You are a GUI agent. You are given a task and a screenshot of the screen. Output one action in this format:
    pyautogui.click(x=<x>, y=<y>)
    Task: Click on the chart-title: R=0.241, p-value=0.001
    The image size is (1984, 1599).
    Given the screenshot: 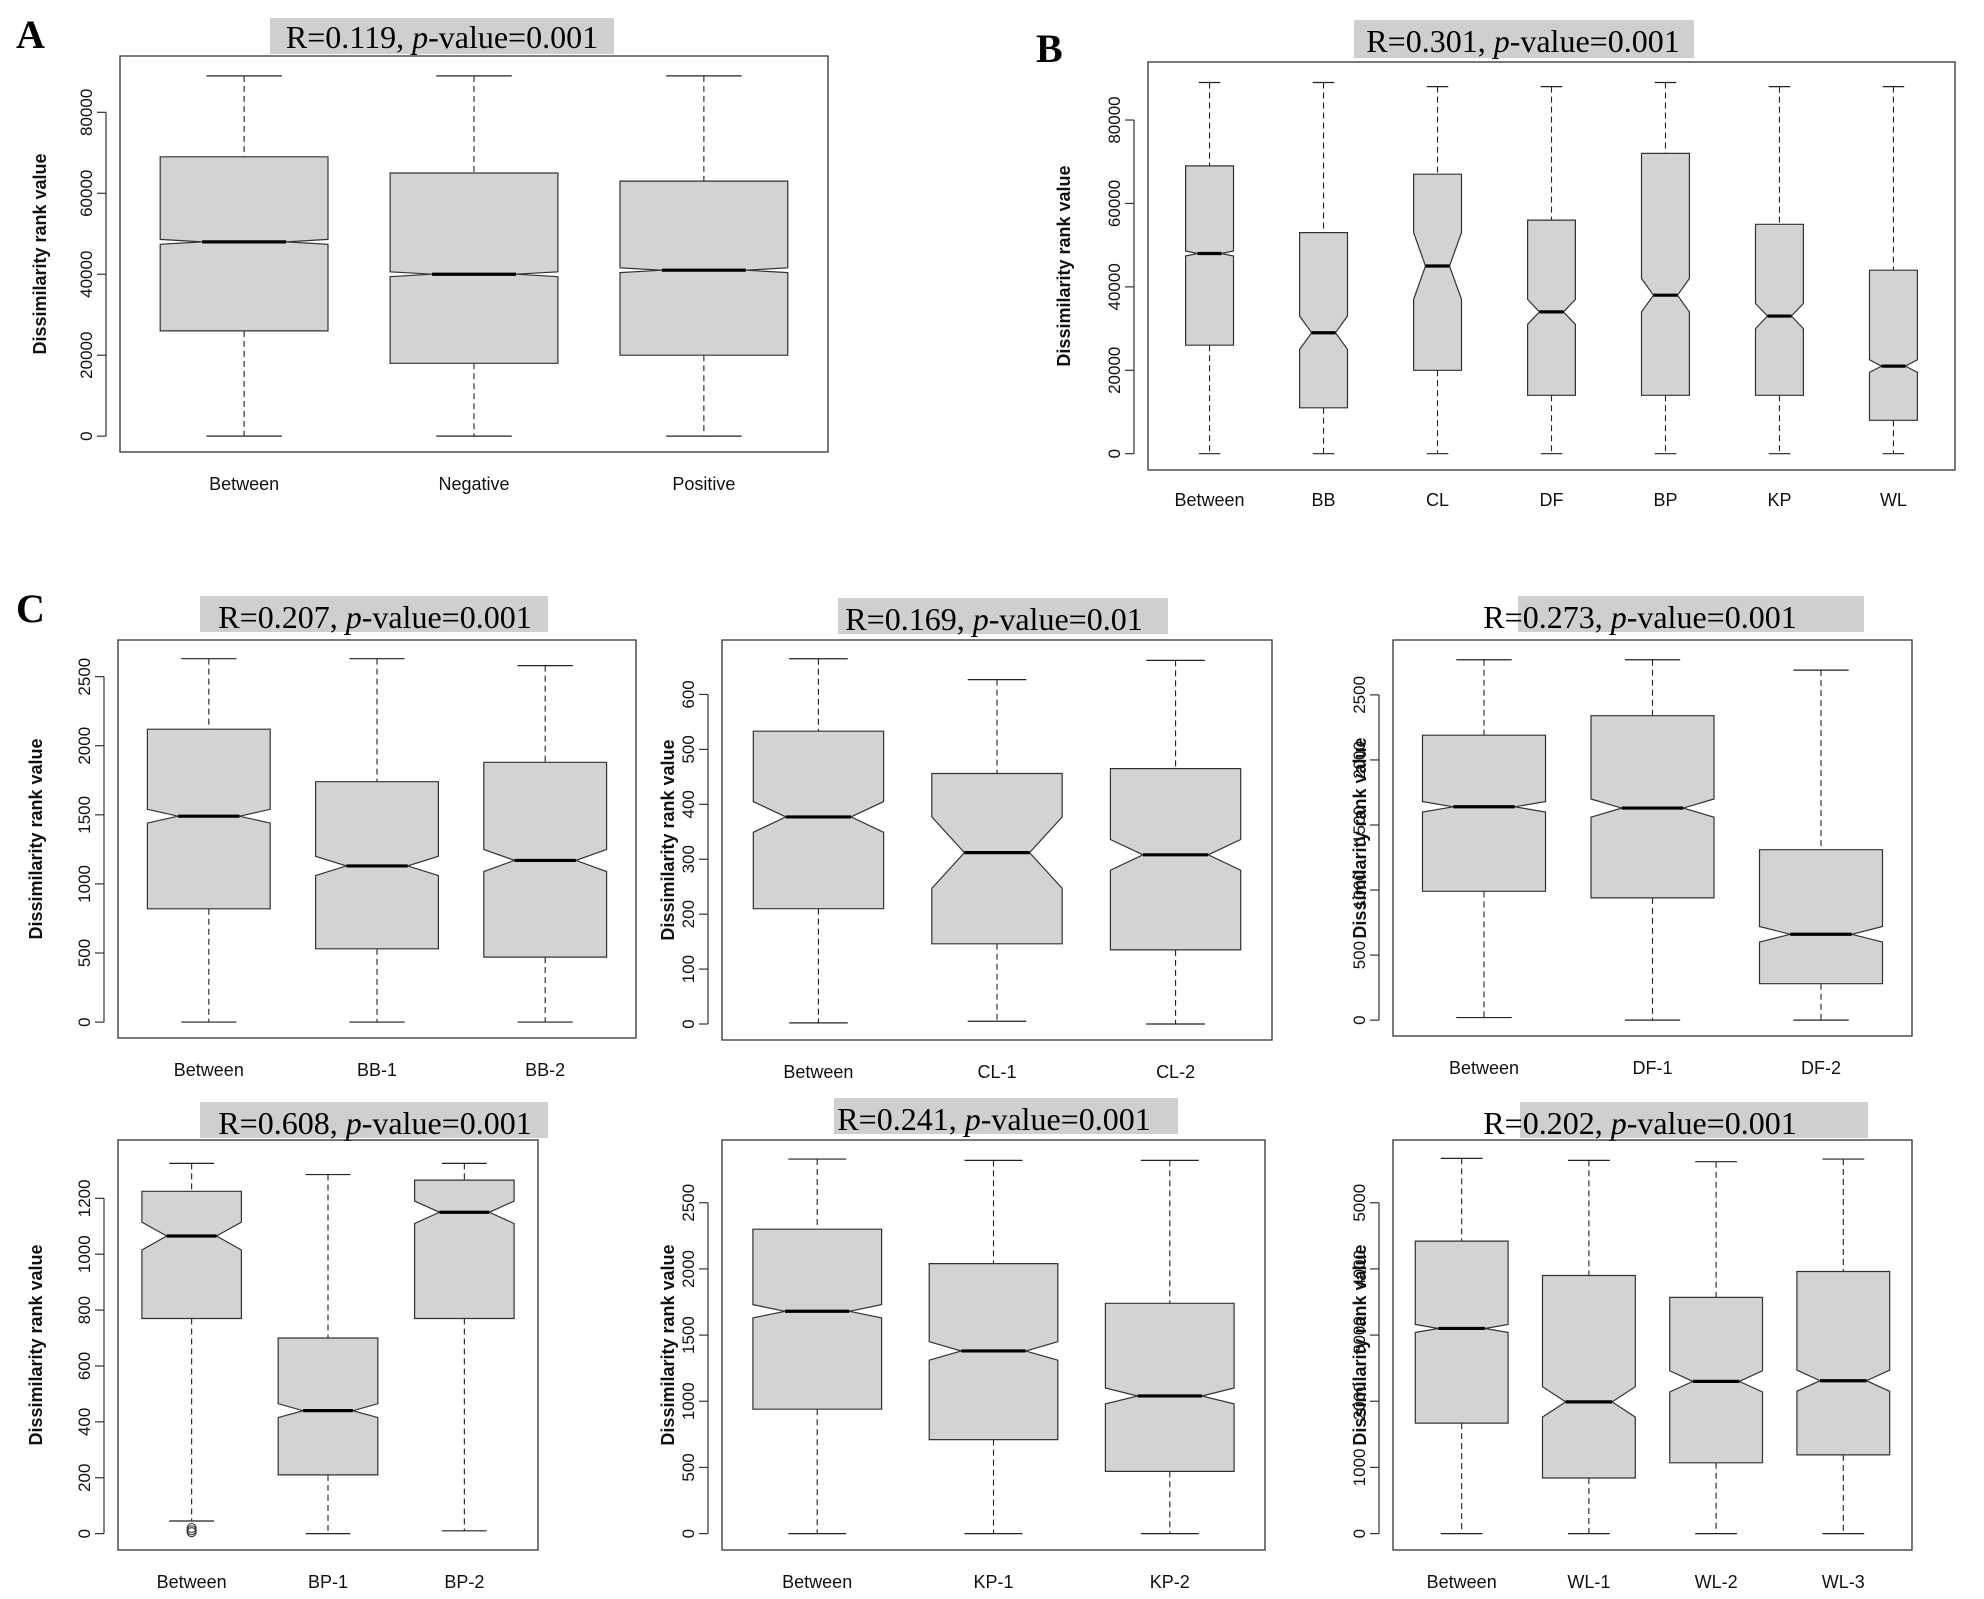 What is the action you would take?
    pyautogui.click(x=993, y=1119)
    